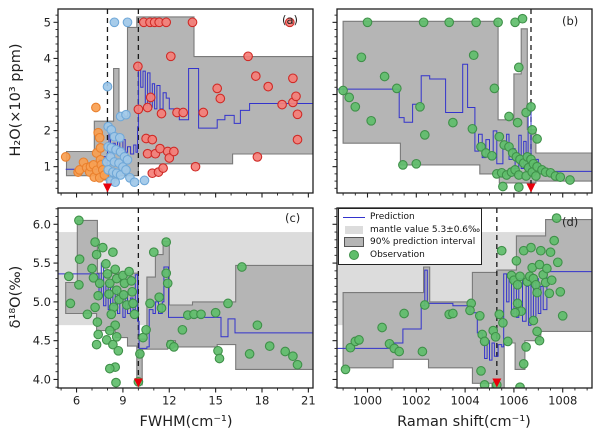 The image size is (600, 441). What do you see at coordinates (290, 20) in the screenshot?
I see `panel-letter-a: (a)` at bounding box center [290, 20].